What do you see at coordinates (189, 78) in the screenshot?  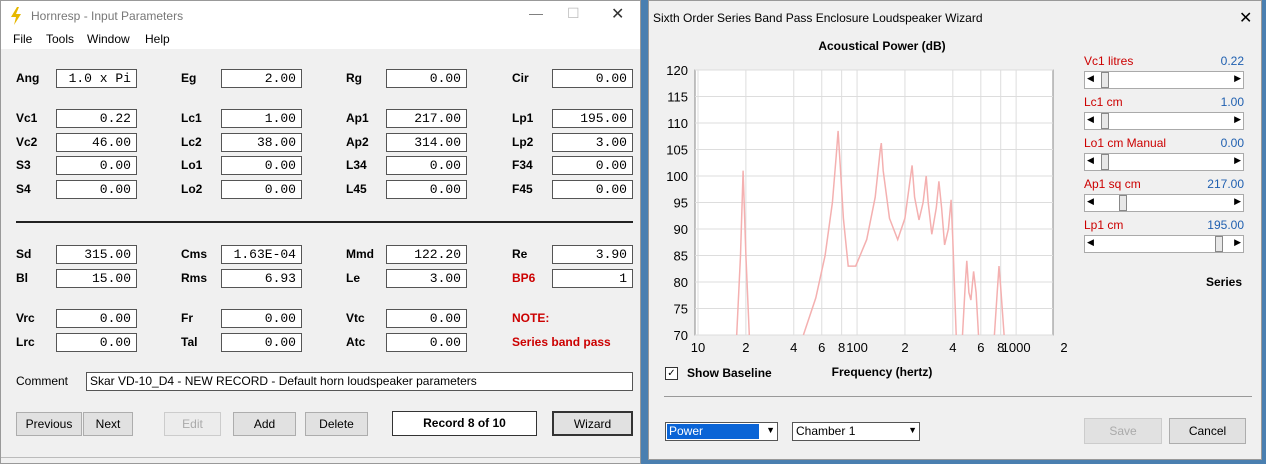 I see `field-label: Eg` at bounding box center [189, 78].